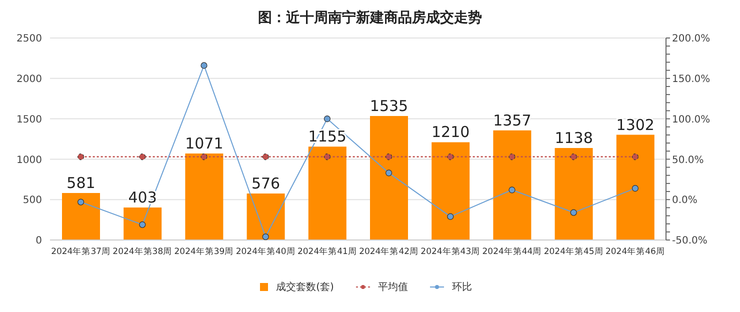 Image resolution: width=740 pixels, height=312 pixels. What do you see at coordinates (574, 252) in the screenshot?
I see `x-tick-label: 2024年第45周` at bounding box center [574, 252].